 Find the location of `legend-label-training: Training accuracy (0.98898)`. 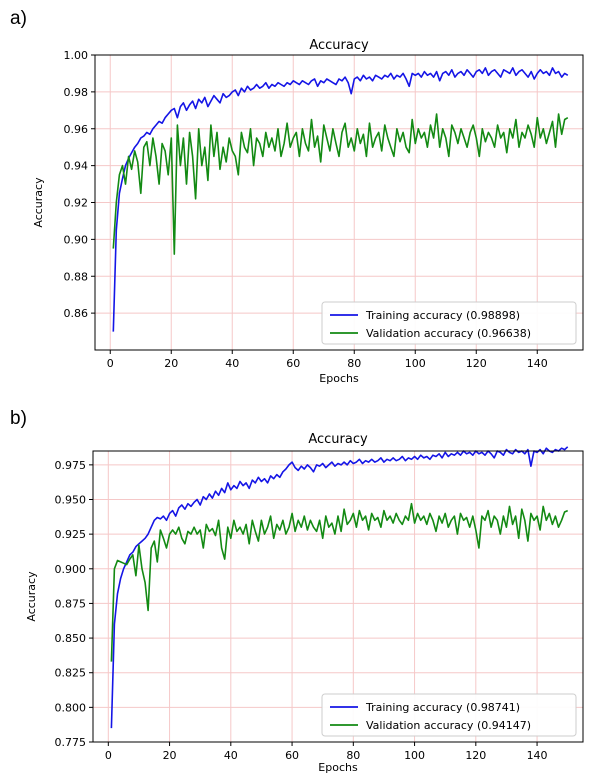

legend-label-training: Training accuracy (0.98898) is located at coordinates (442, 315).